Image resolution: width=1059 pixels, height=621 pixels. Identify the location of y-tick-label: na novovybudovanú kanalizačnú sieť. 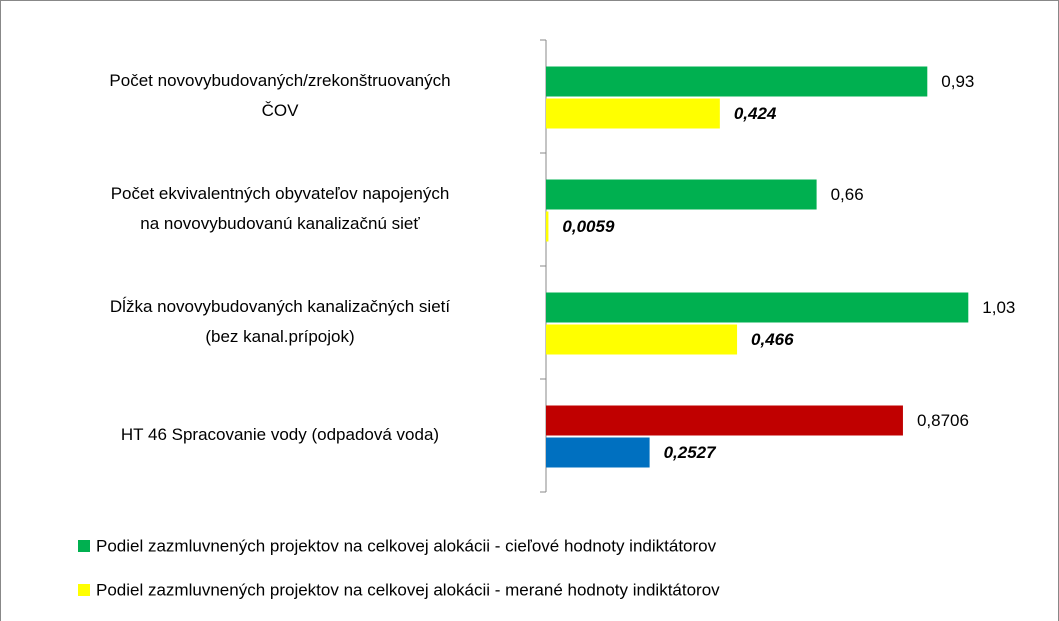
(280, 223).